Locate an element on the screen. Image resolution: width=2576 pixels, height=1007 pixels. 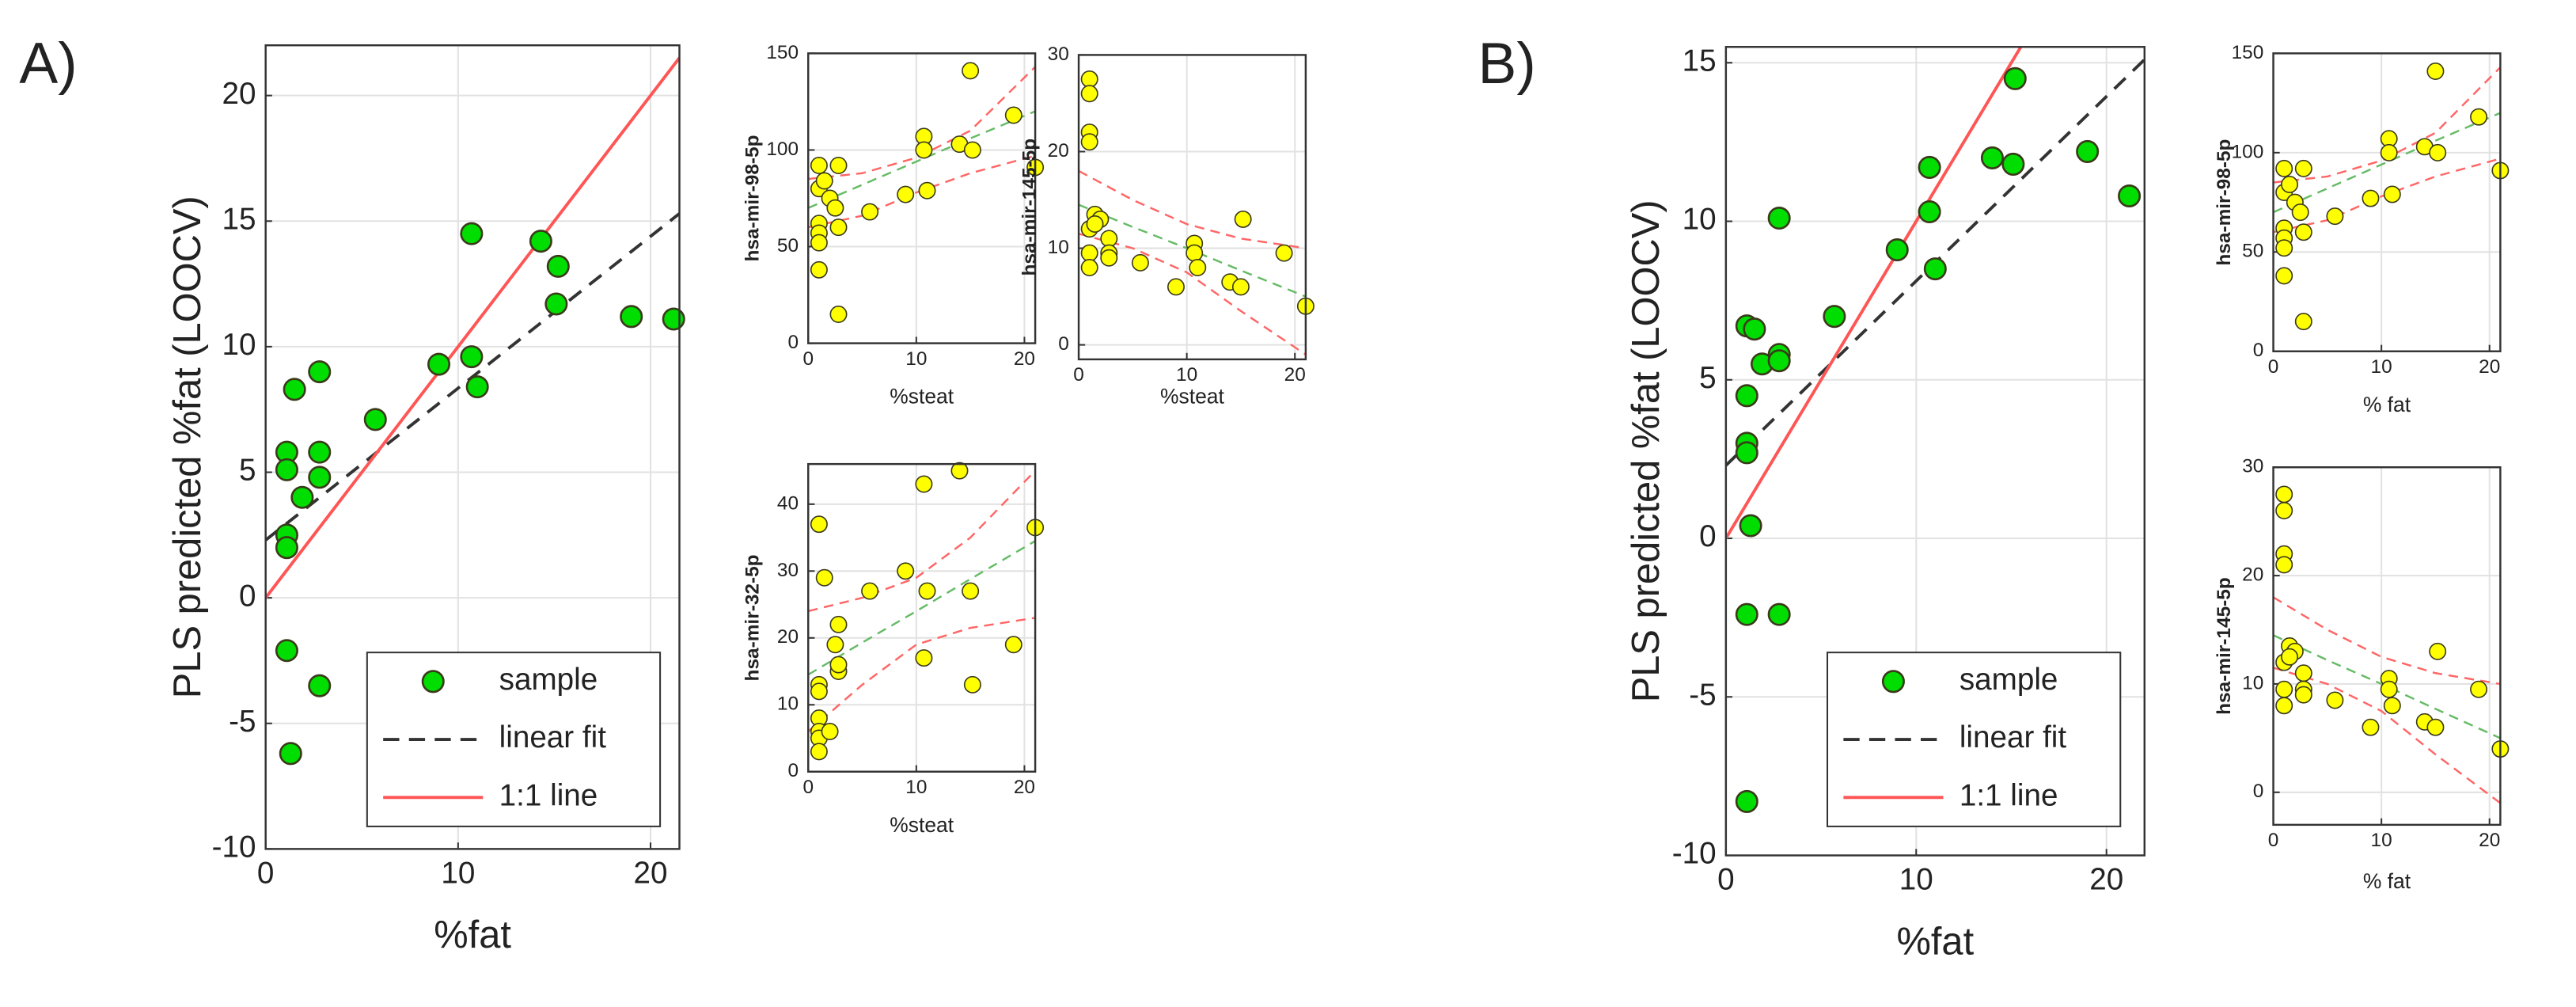
y-tick-label: 5 is located at coordinates (247, 471).